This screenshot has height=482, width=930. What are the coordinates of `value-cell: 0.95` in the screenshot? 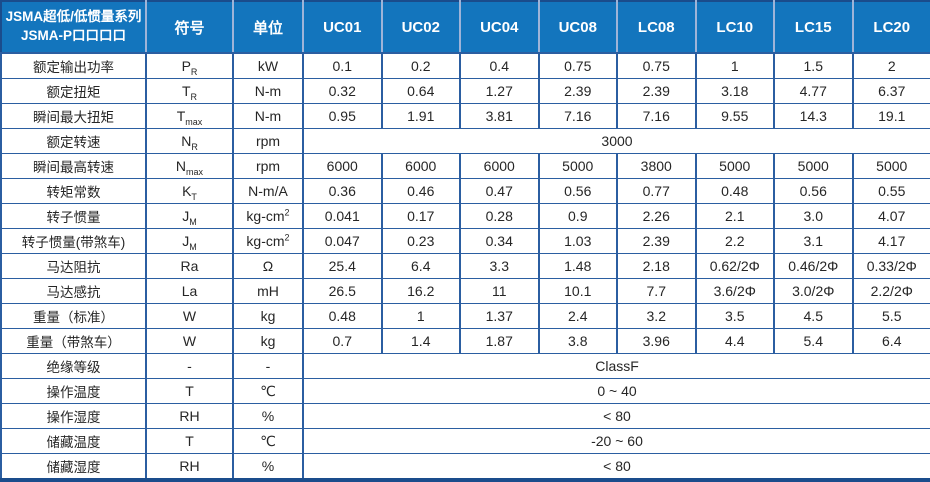 It's located at (342, 116).